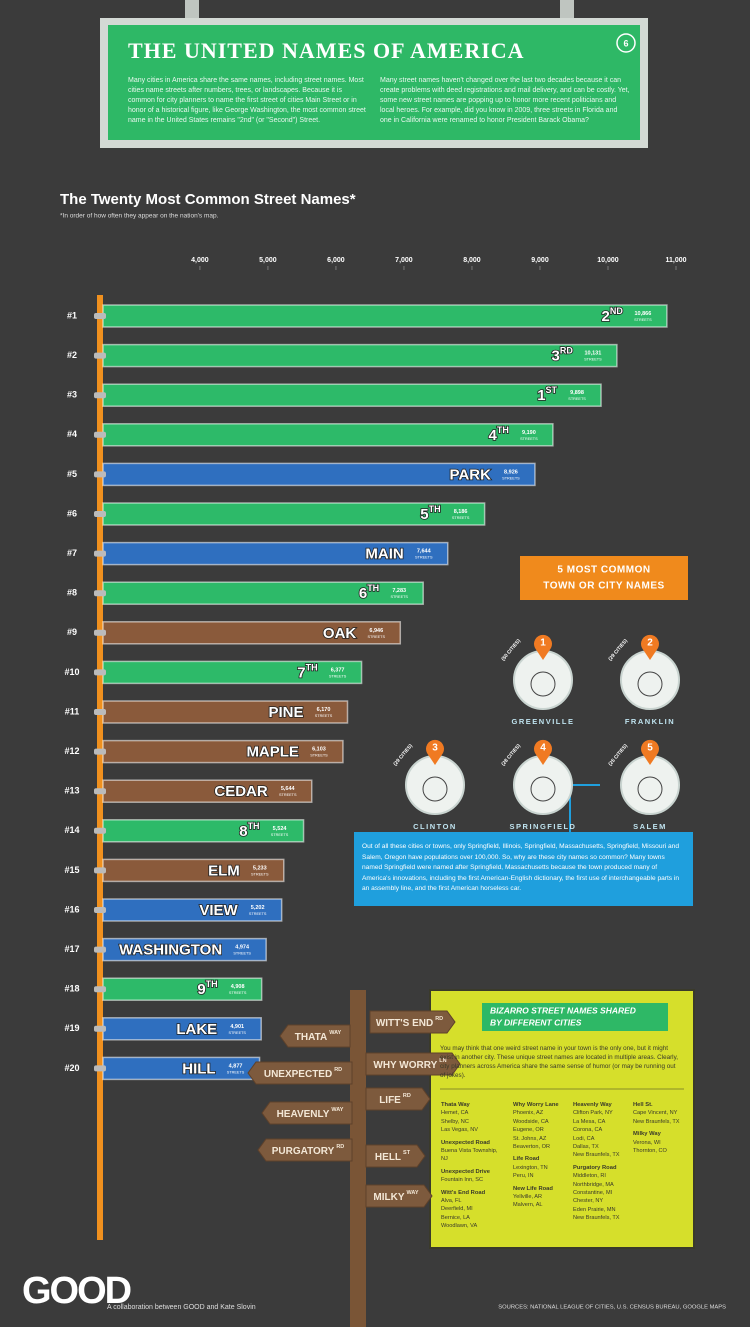  What do you see at coordinates (595, 1167) in the screenshot?
I see `street-heading: Purgatory Road` at bounding box center [595, 1167].